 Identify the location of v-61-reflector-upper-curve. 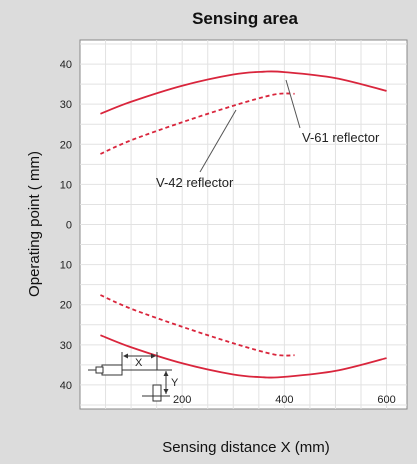
(243, 92).